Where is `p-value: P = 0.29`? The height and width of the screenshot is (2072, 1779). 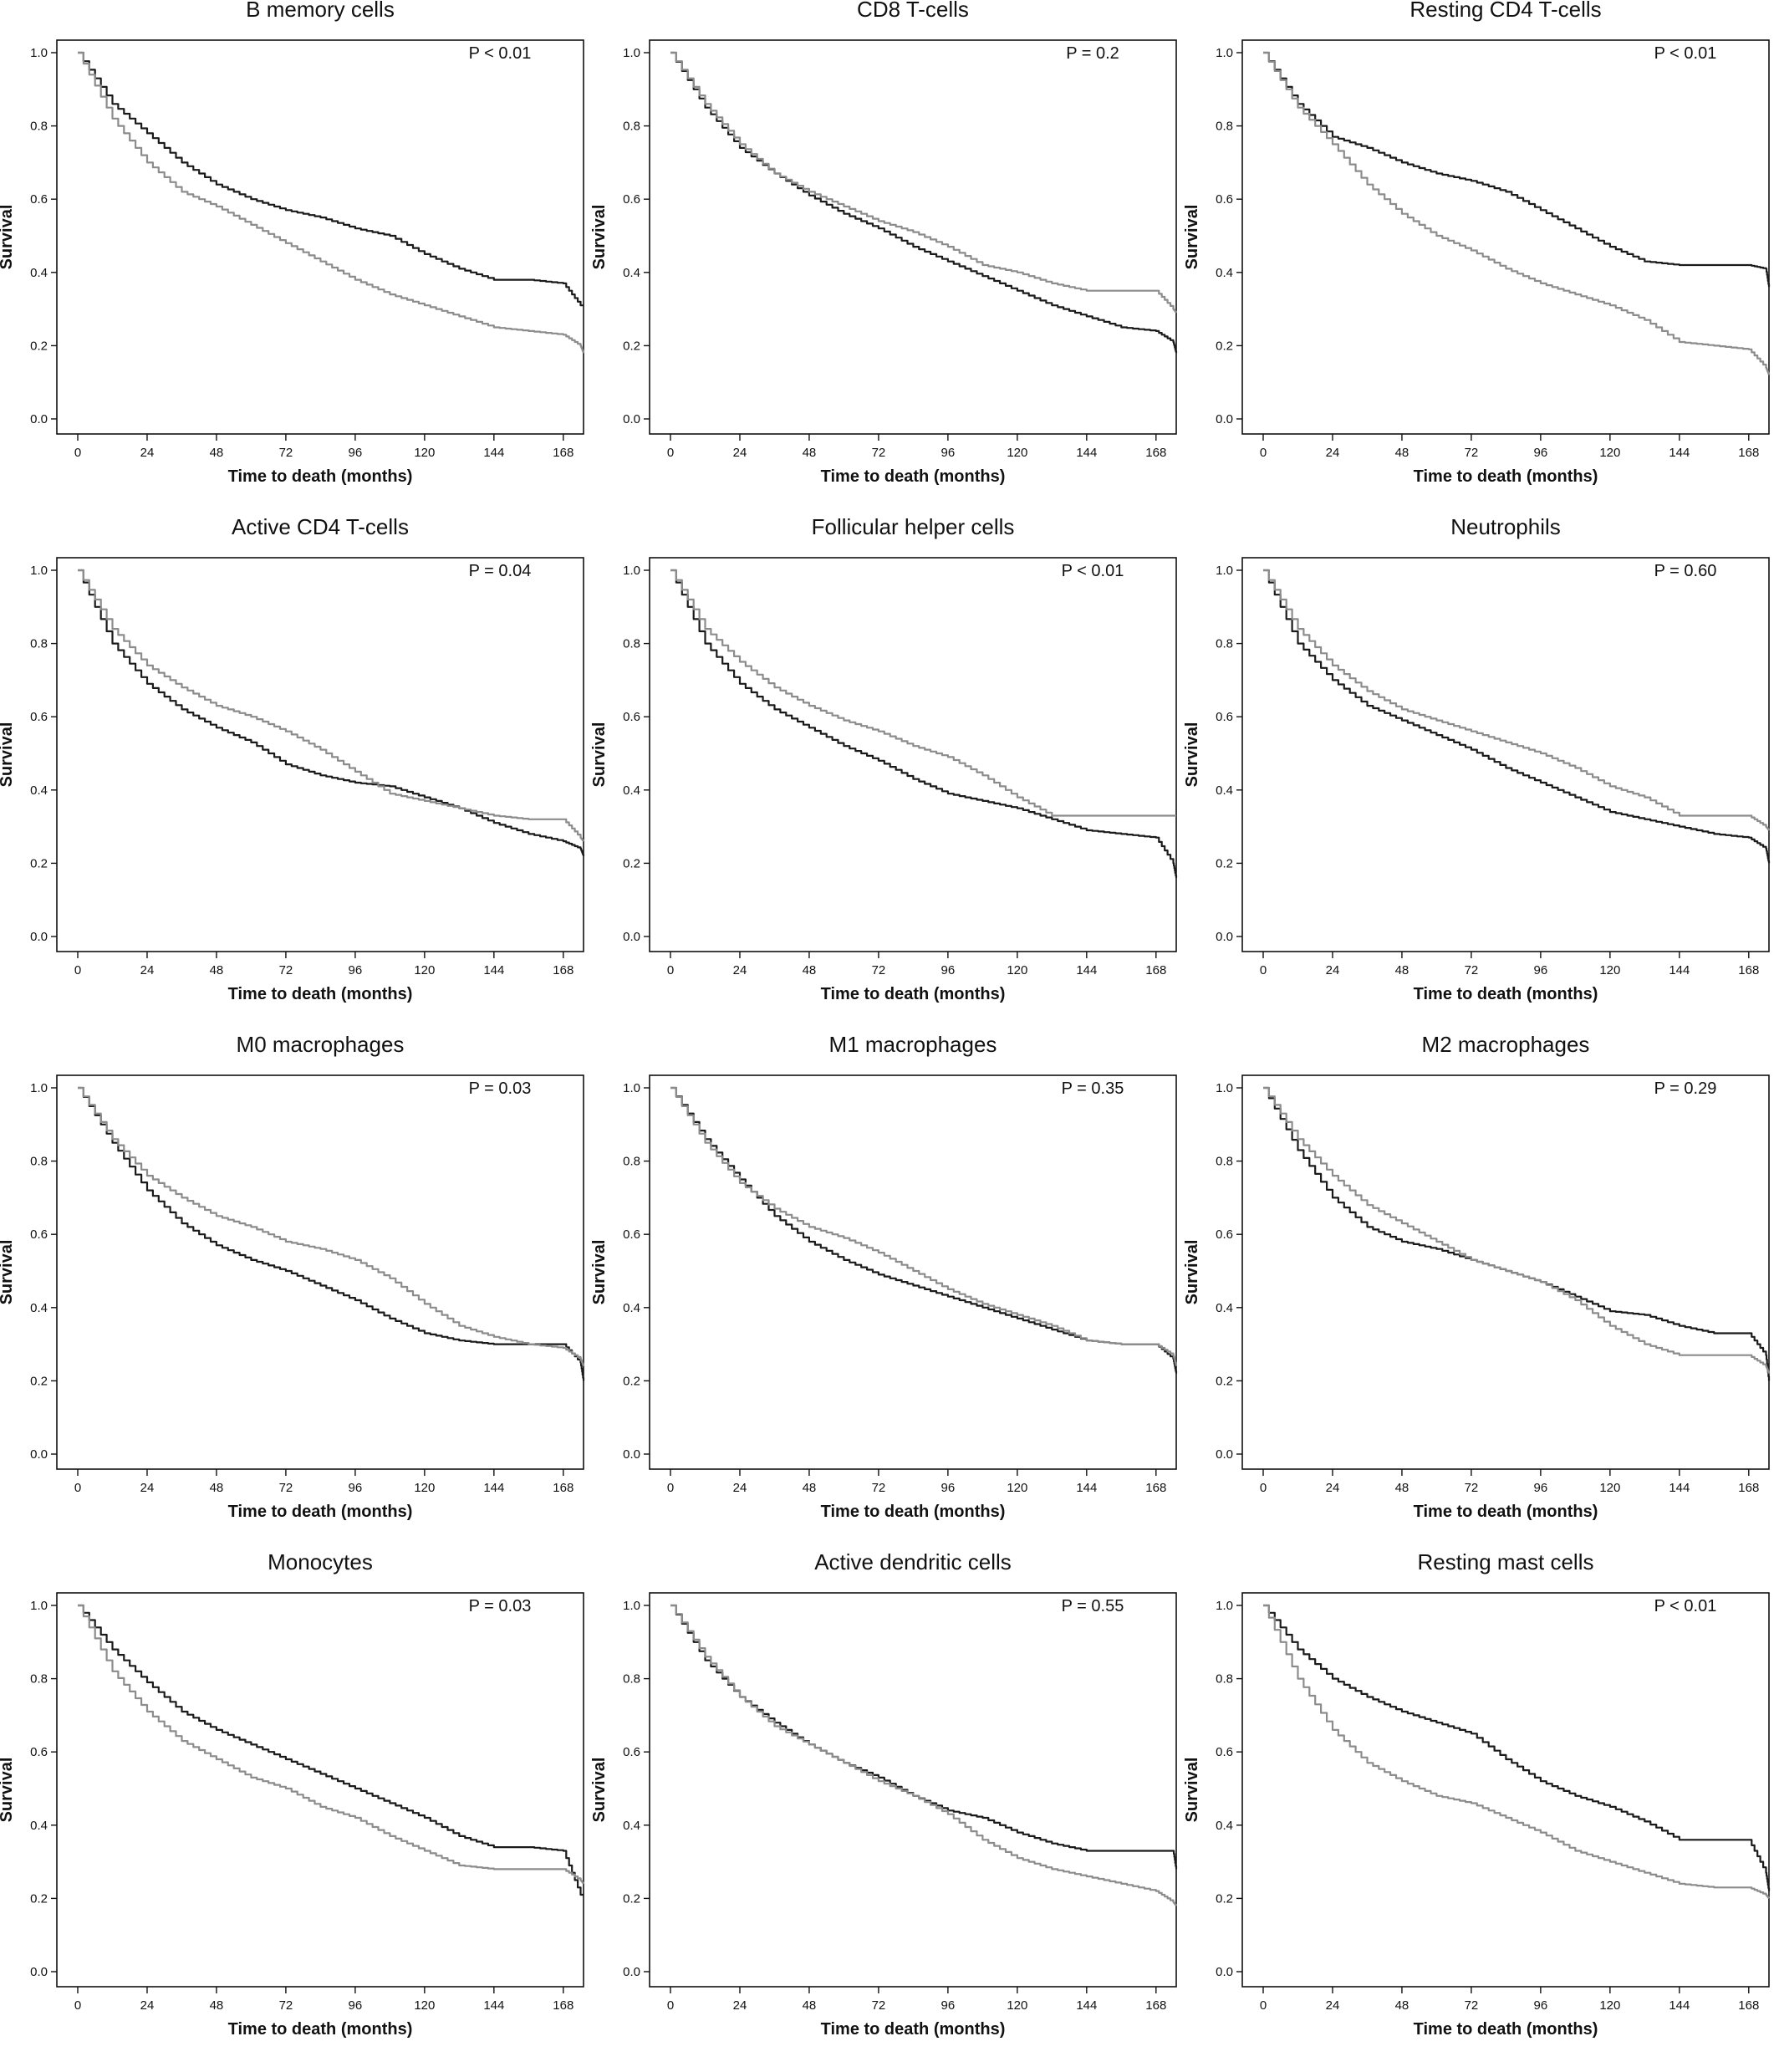 p-value: P = 0.29 is located at coordinates (1685, 1088).